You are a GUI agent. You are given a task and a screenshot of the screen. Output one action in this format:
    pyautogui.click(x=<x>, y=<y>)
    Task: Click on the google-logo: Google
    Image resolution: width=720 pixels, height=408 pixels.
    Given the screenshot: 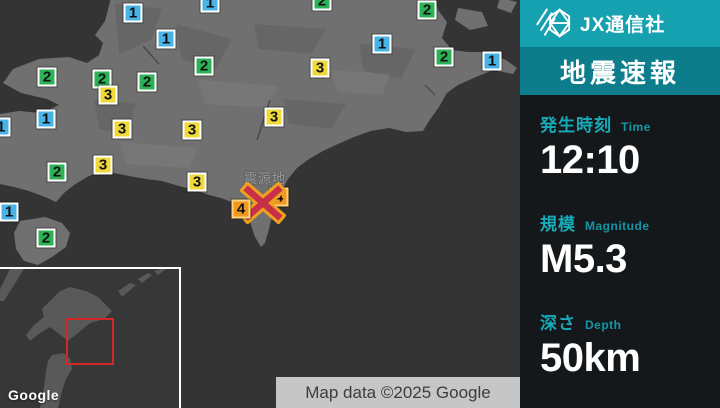 What is the action you would take?
    pyautogui.click(x=34, y=395)
    